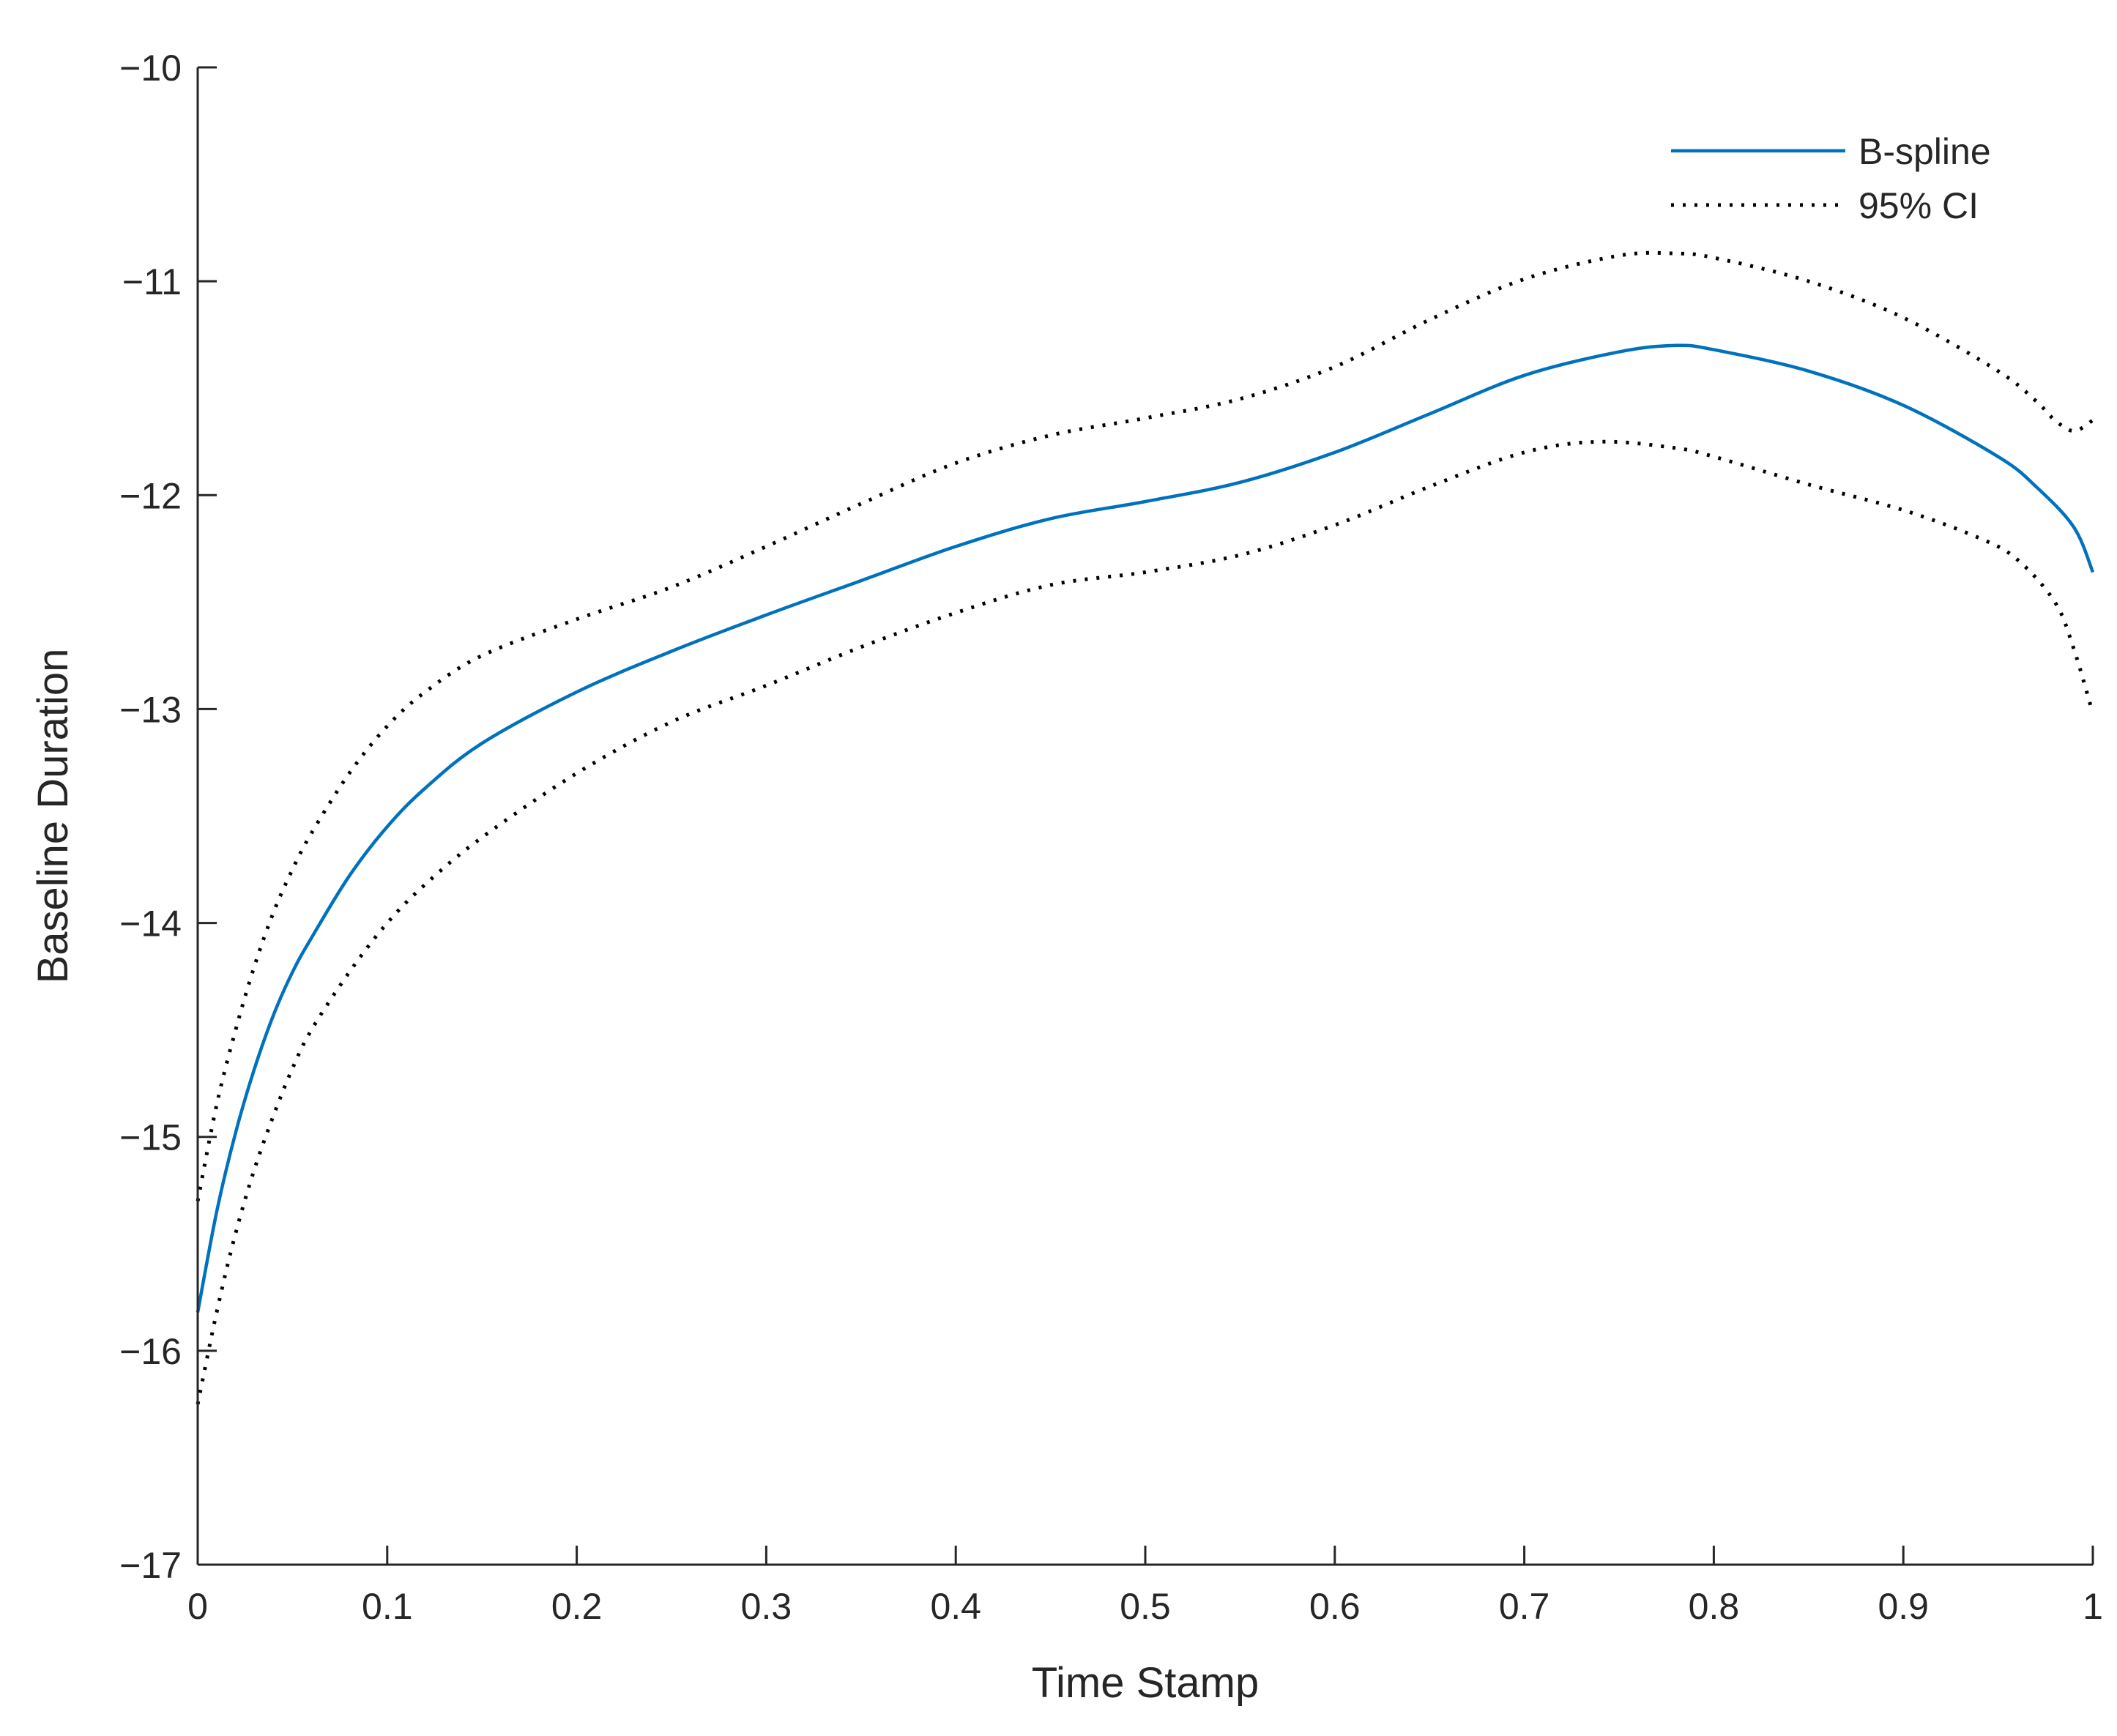 Image resolution: width=2117 pixels, height=1736 pixels. What do you see at coordinates (150, 68) in the screenshot?
I see `y-tick-label: −10` at bounding box center [150, 68].